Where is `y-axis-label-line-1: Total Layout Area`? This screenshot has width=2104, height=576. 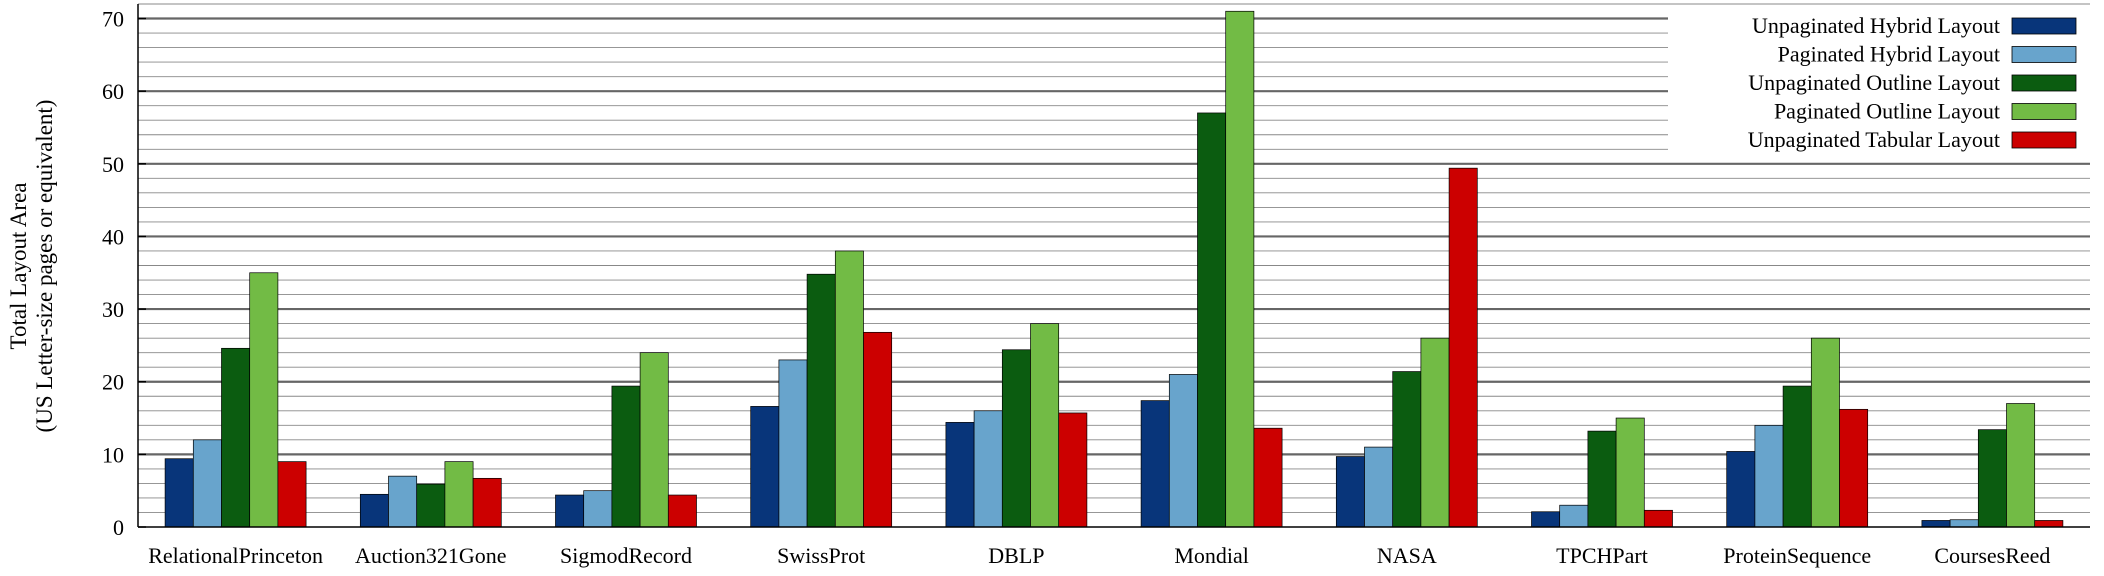 y-axis-label-line-1: Total Layout Area is located at coordinates (18, 266).